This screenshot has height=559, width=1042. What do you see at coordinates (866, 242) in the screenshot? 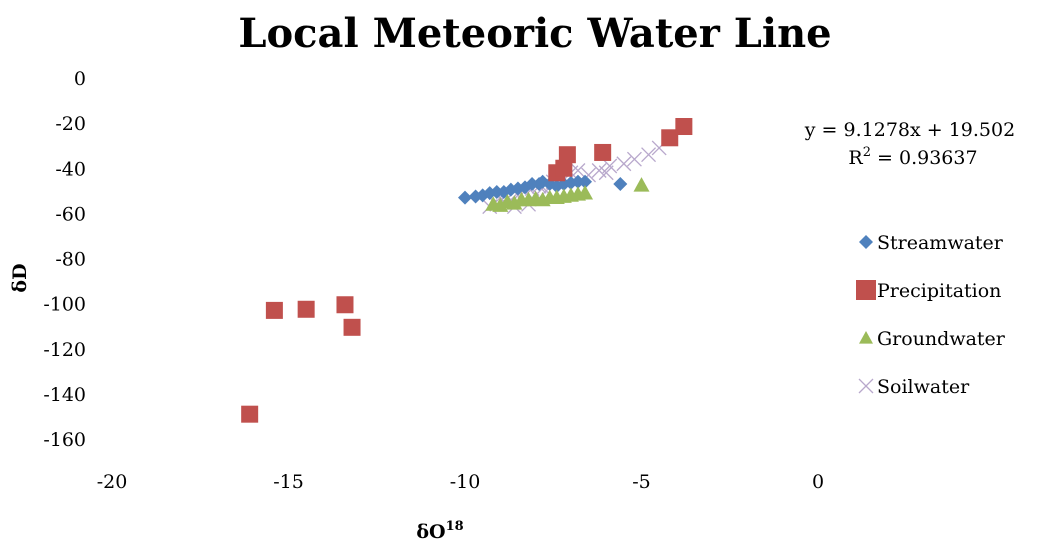
I see `streamwater-legend-marker` at bounding box center [866, 242].